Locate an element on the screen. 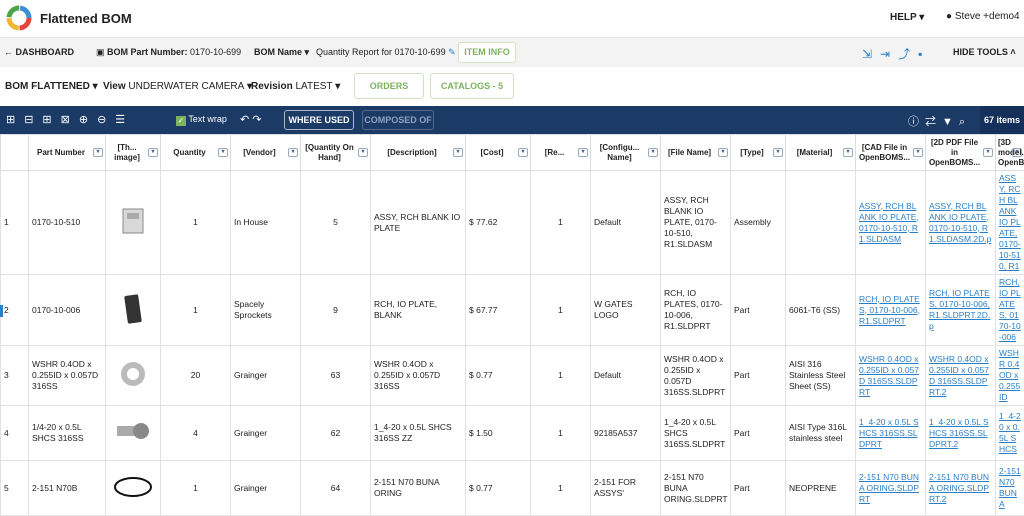  dashboard-link: ← DASHBOARD is located at coordinates (39, 52).